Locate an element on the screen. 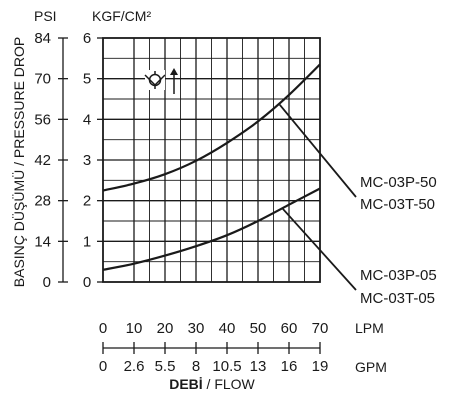 Image resolution: width=458 pixels, height=396 pixels. series-2-leader-line is located at coordinates (319, 249).